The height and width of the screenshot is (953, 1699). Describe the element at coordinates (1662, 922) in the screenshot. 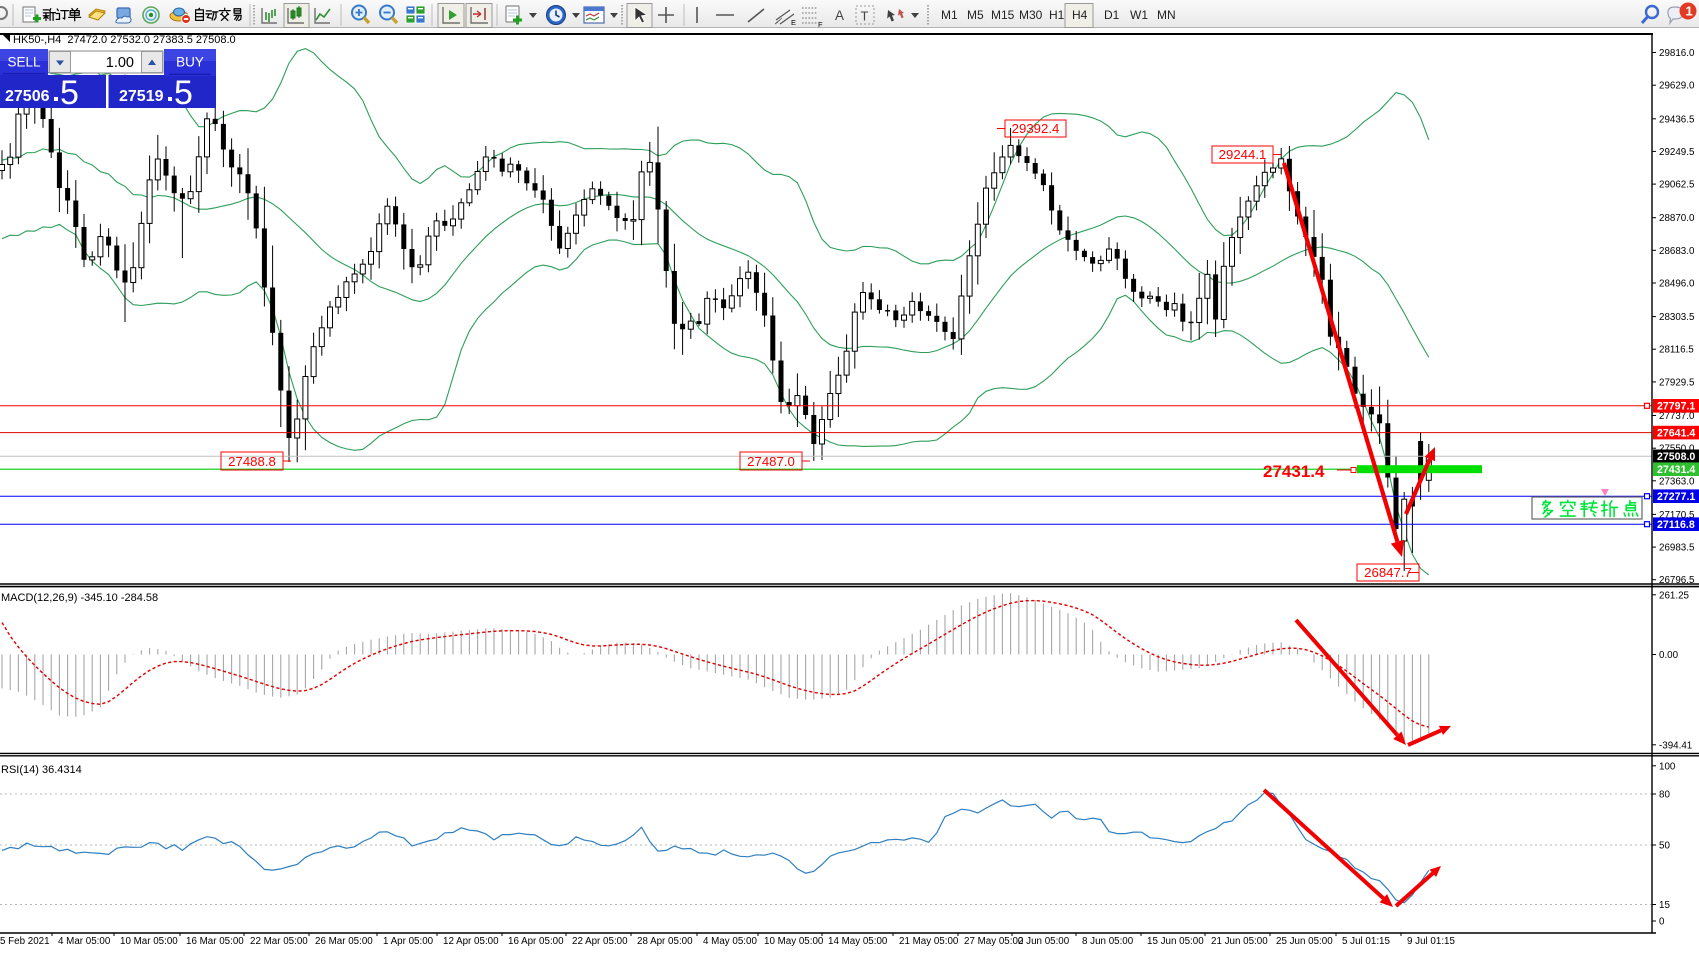

I see `svg-text: 0` at that location.